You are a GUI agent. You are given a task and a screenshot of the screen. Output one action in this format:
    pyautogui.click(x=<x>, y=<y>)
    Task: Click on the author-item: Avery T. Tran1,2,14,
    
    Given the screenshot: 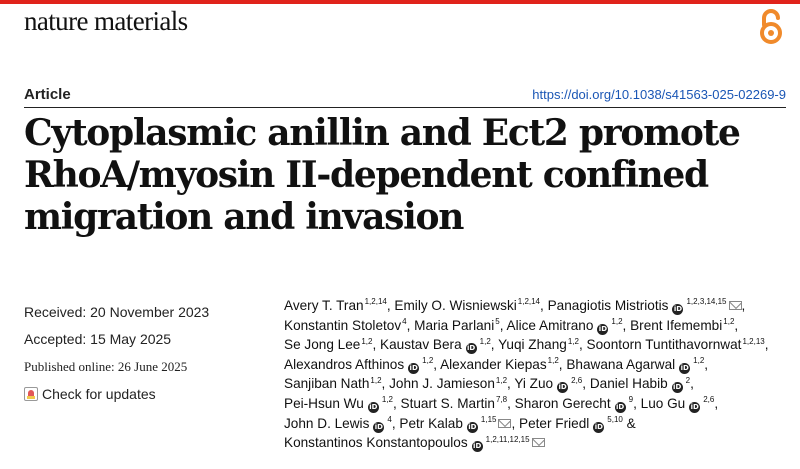 What is the action you would take?
    pyautogui.click(x=337, y=305)
    